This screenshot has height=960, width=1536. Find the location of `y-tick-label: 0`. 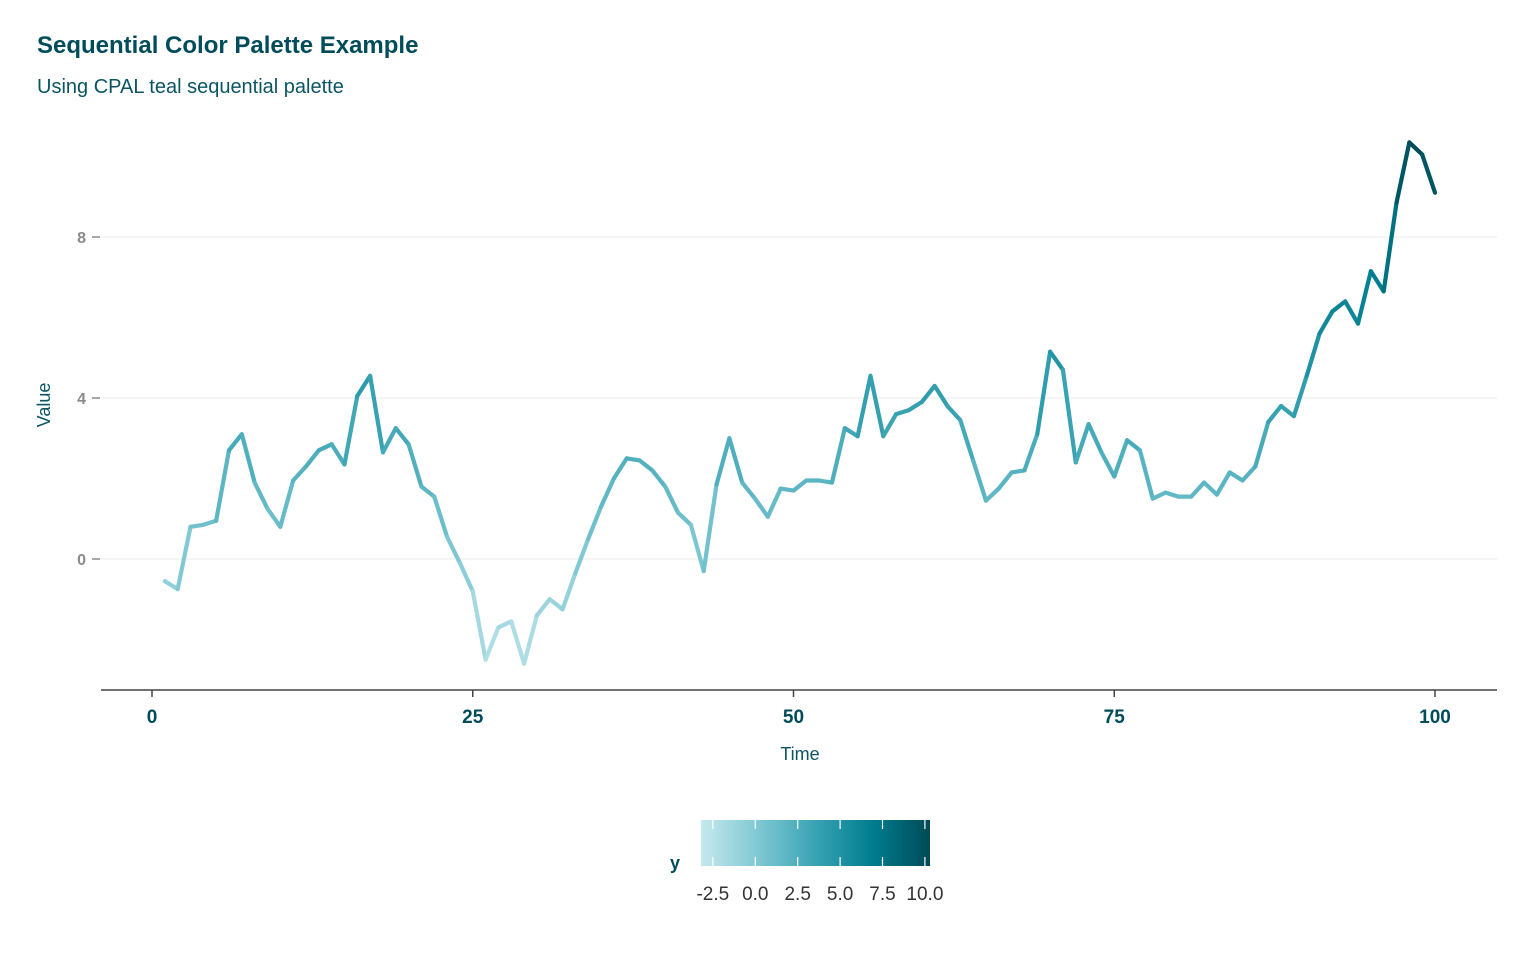

y-tick-label: 0 is located at coordinates (81, 560).